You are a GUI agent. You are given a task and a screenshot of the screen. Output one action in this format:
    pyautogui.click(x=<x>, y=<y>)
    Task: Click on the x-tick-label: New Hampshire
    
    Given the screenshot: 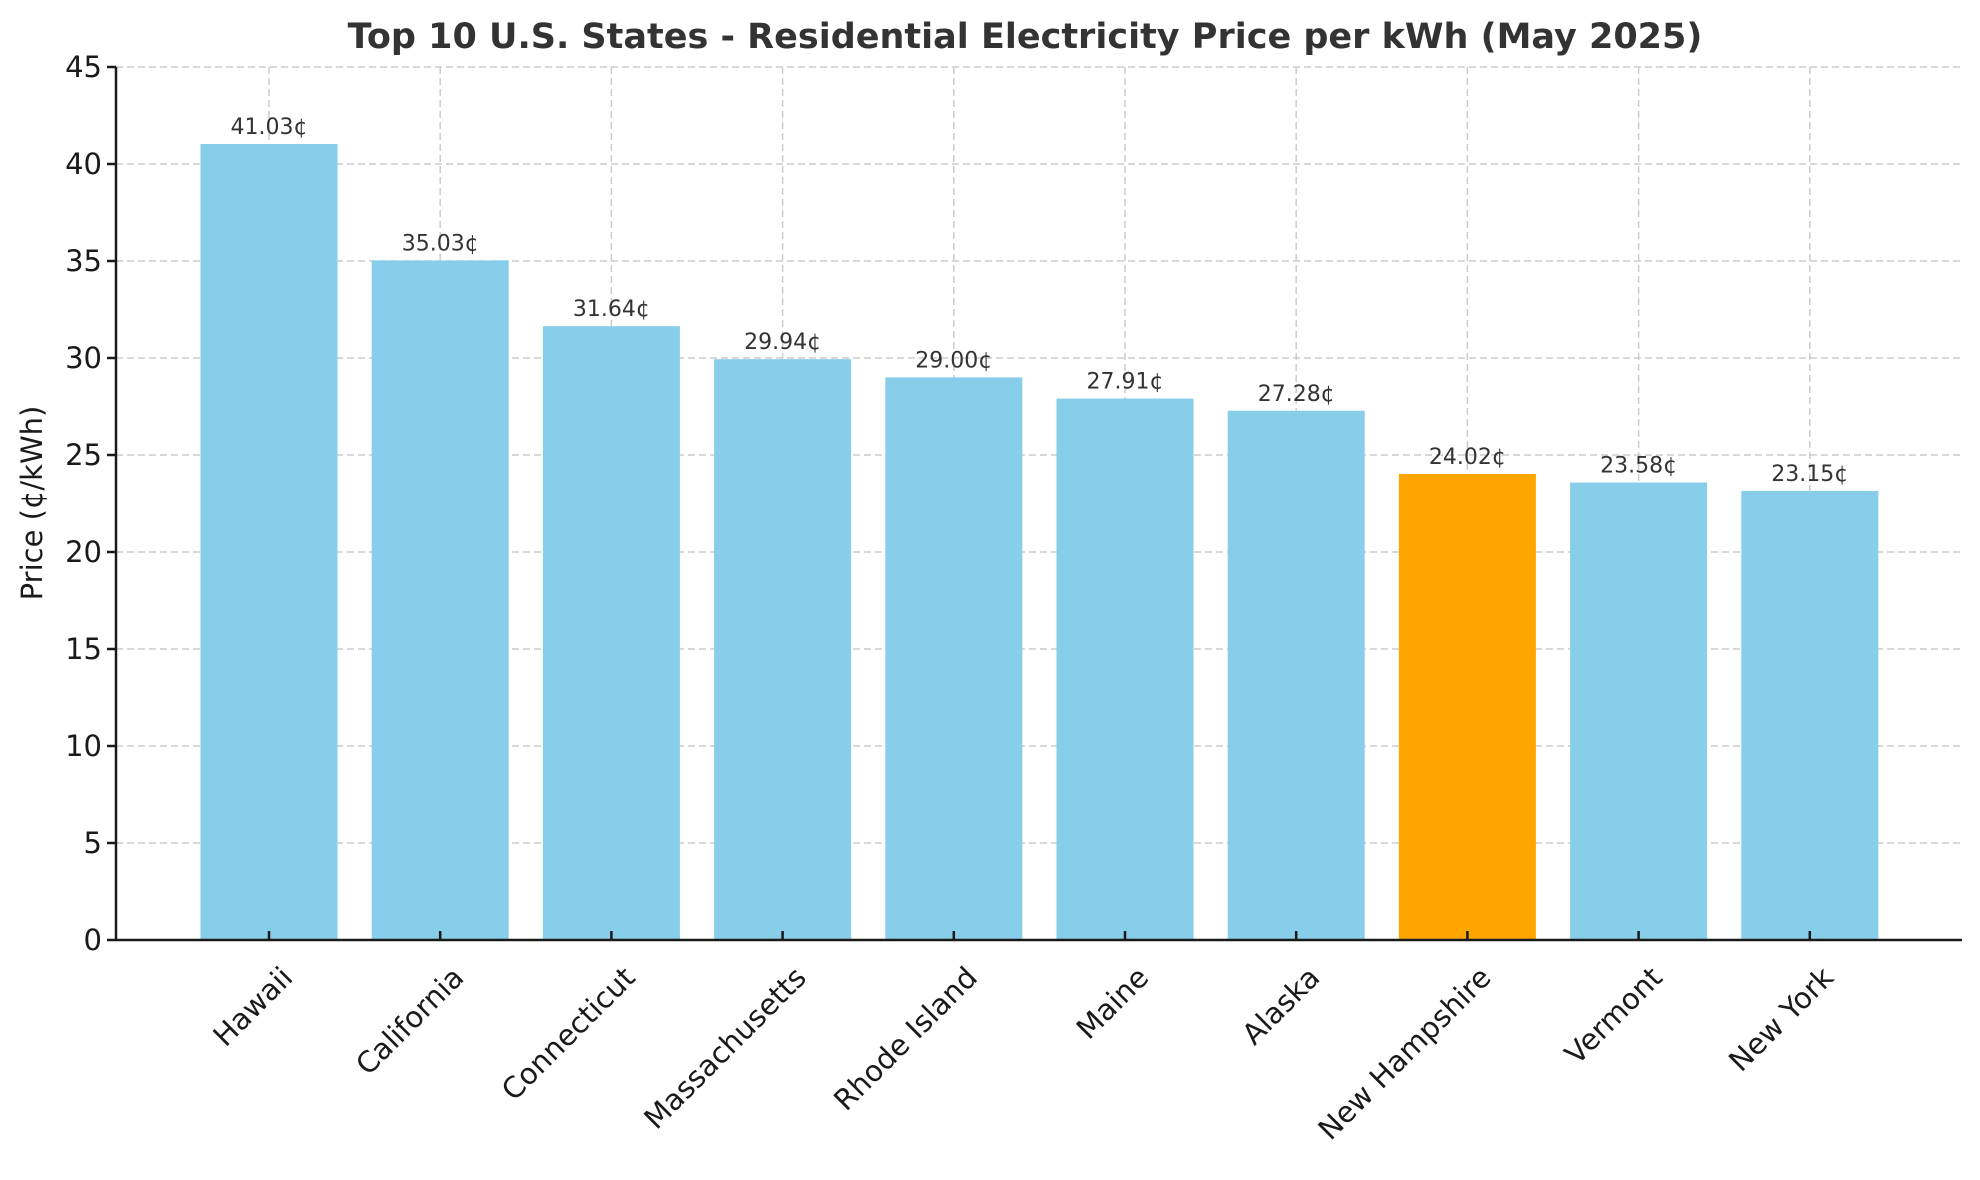 What is the action you would take?
    pyautogui.click(x=1404, y=1053)
    